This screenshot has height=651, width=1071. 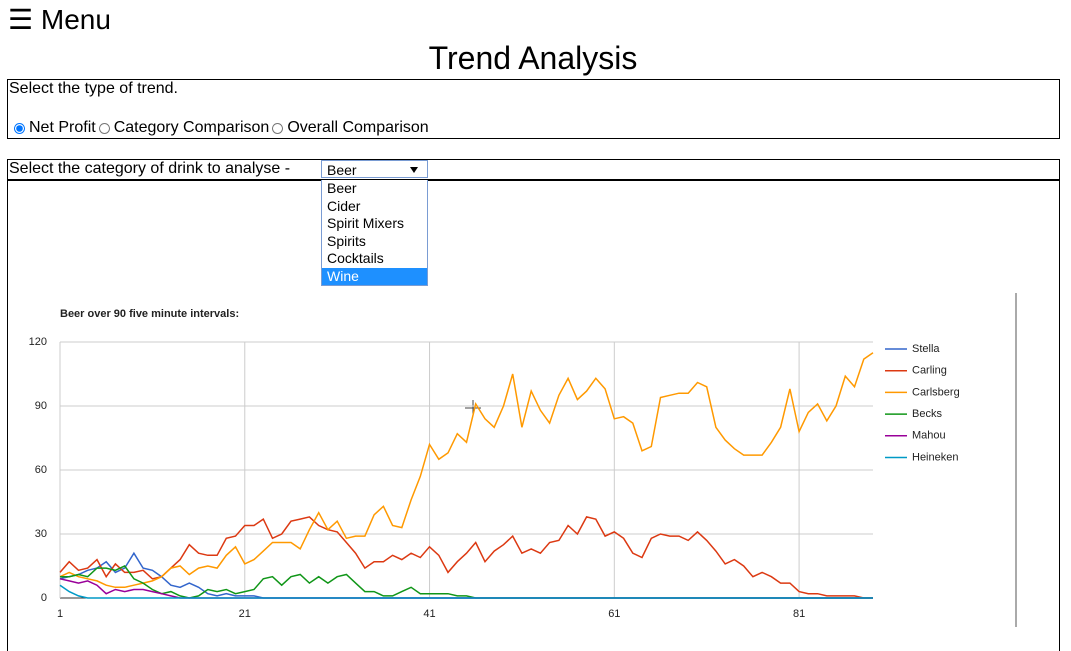 I want to click on dropdown-option: Spirit Mixers, so click(x=366, y=223).